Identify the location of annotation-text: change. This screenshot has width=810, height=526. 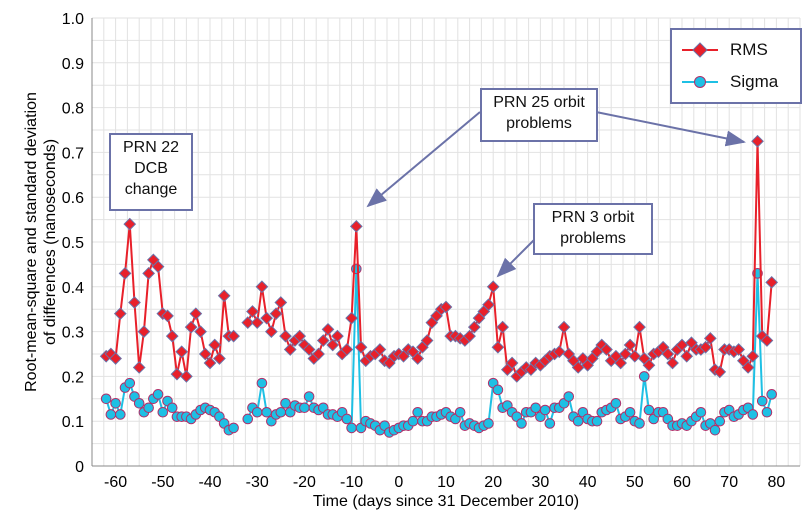
(151, 189).